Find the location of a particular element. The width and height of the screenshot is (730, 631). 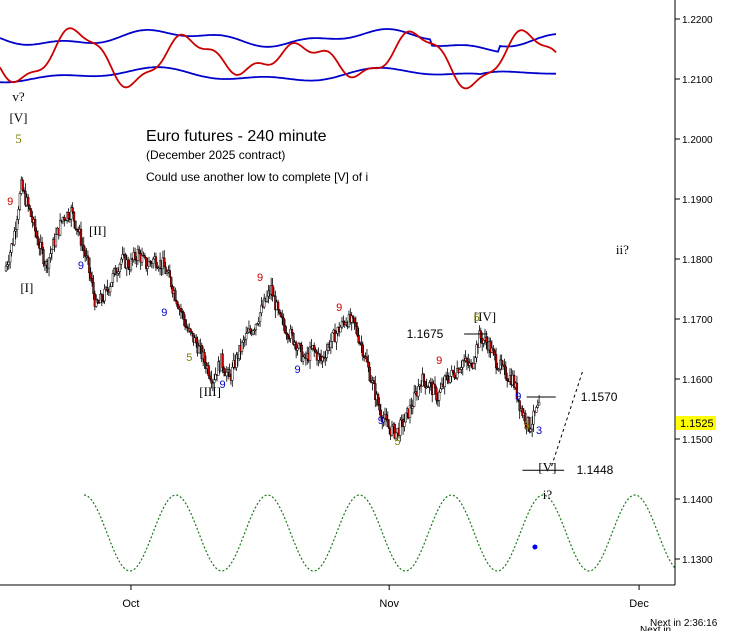

x-tick-label: Oct is located at coordinates (130, 604).